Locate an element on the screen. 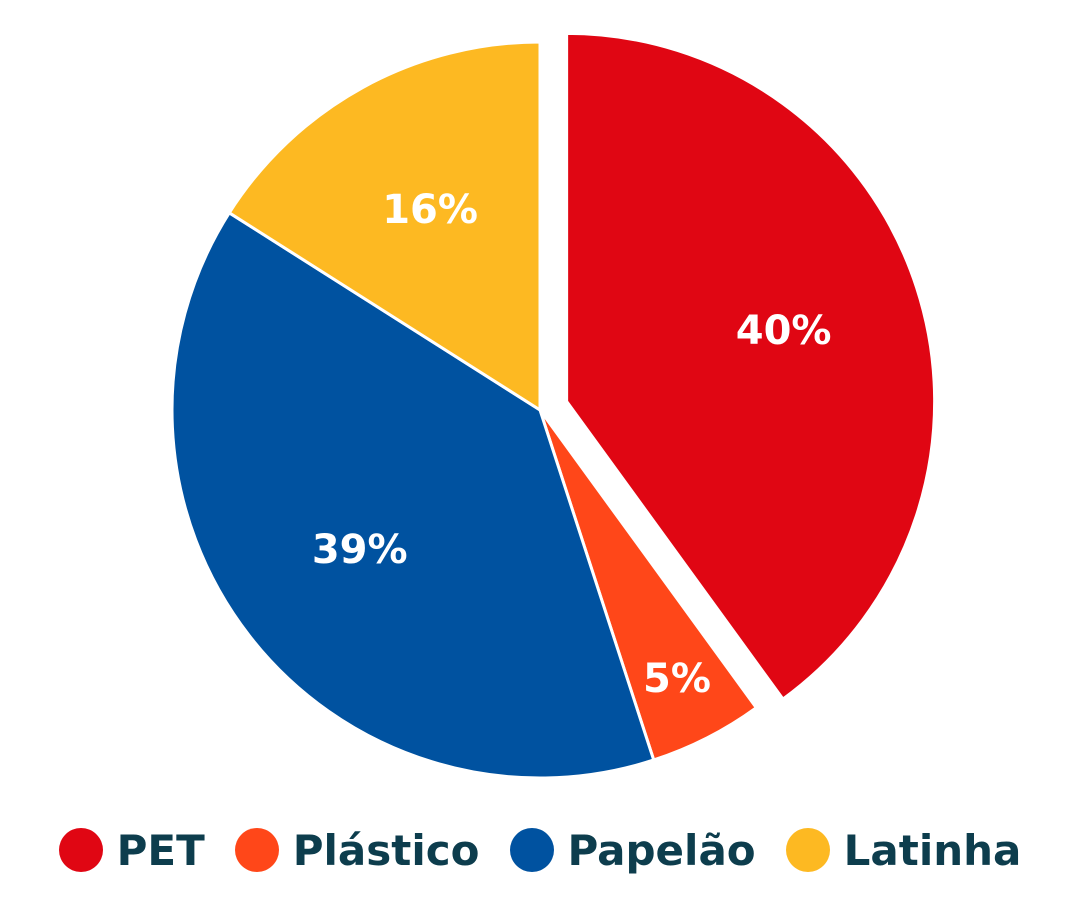 Image resolution: width=1080 pixels, height=901 pixels. slice-label-latinha: 16% is located at coordinates (430, 210).